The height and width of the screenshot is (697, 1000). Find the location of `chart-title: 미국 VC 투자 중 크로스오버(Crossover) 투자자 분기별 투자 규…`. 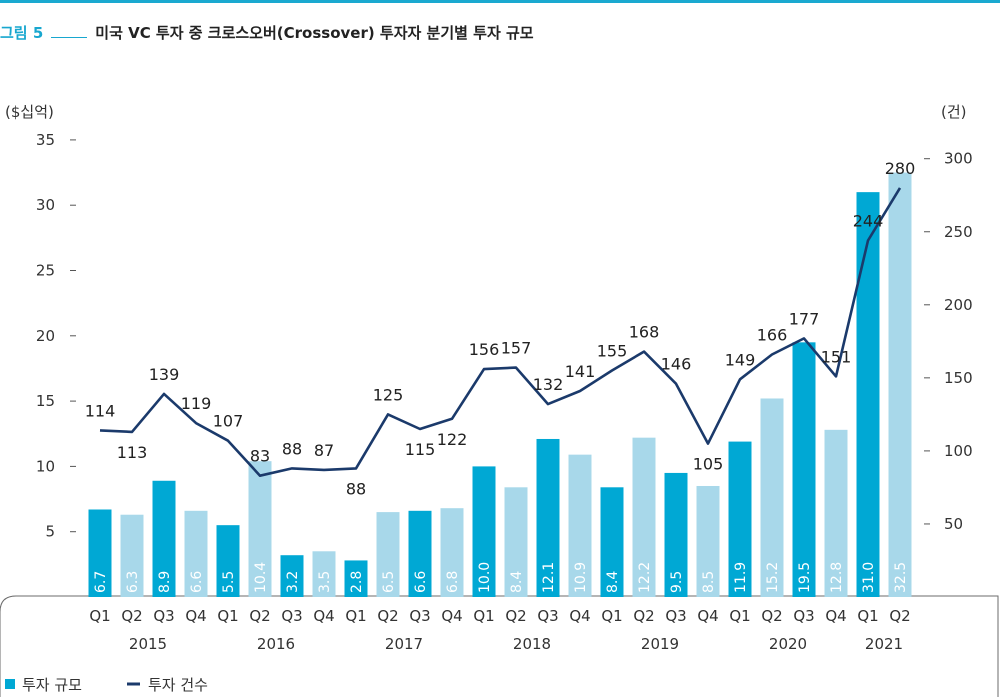

chart-title: 미국 VC 투자 중 크로스오버(Crossover) 투자자 분기별 투자 규… is located at coordinates (314, 32).